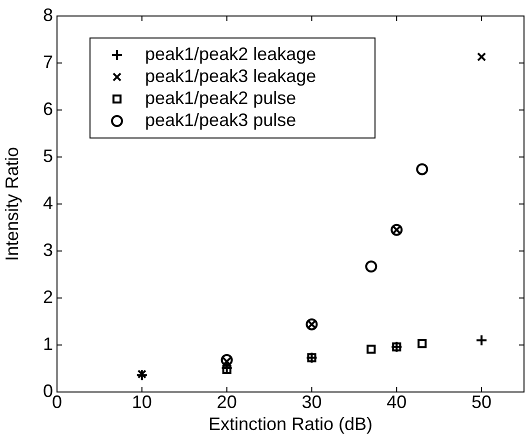 The image size is (531, 436). Describe the element at coordinates (47, 250) in the screenshot. I see `y-tick-label: 3` at that location.